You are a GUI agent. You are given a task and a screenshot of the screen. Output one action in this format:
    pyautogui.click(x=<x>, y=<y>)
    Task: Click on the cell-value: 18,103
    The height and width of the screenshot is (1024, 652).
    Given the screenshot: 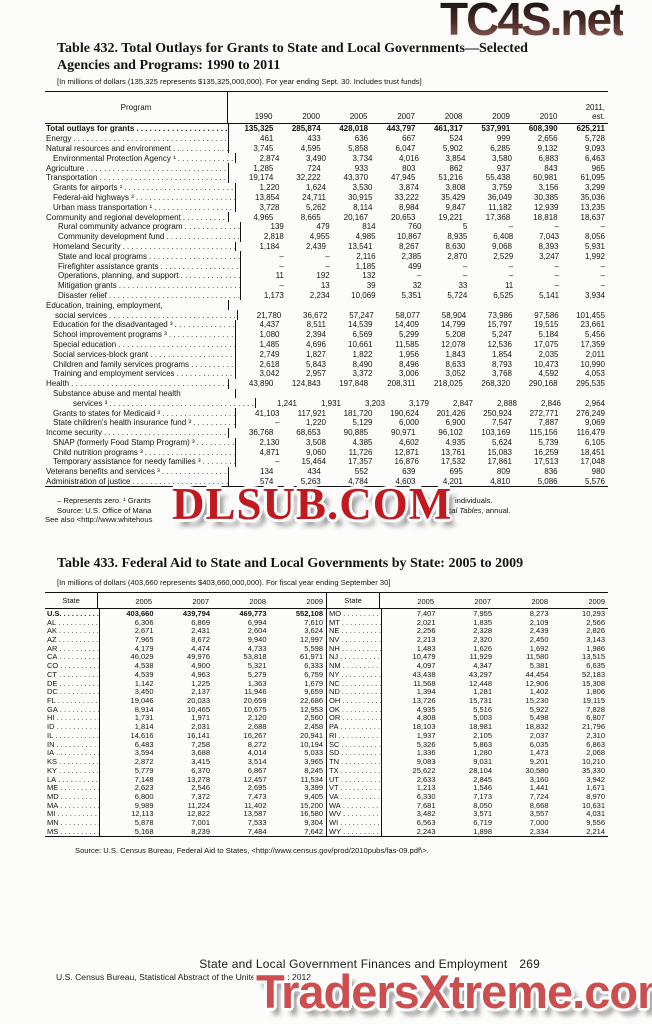 What is the action you would take?
    pyautogui.click(x=424, y=727)
    